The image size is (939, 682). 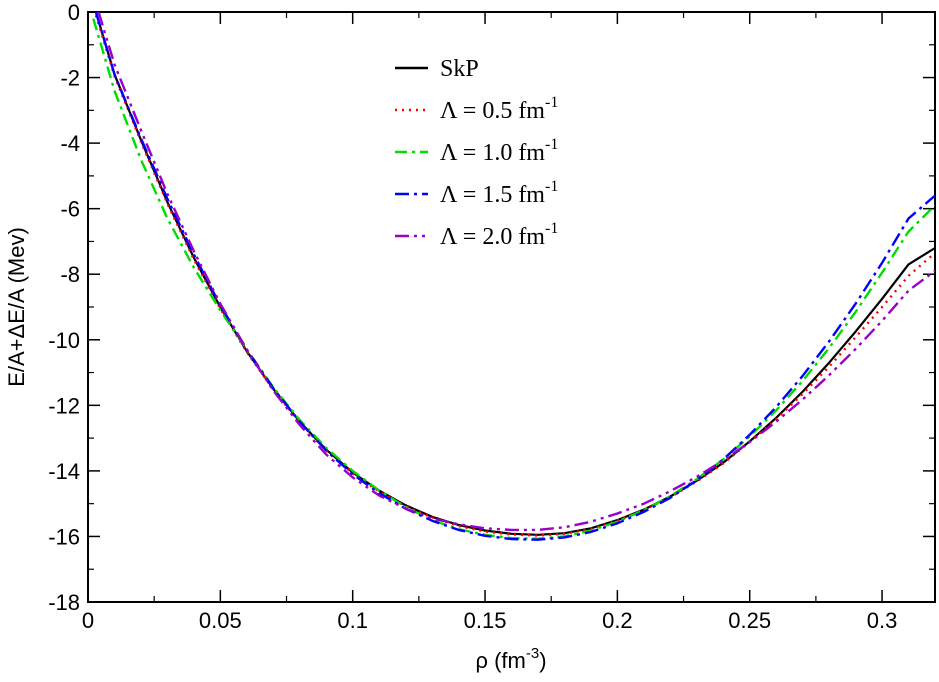 I want to click on legend-label-1: Λ = 0.5 fm-1, so click(x=499, y=109).